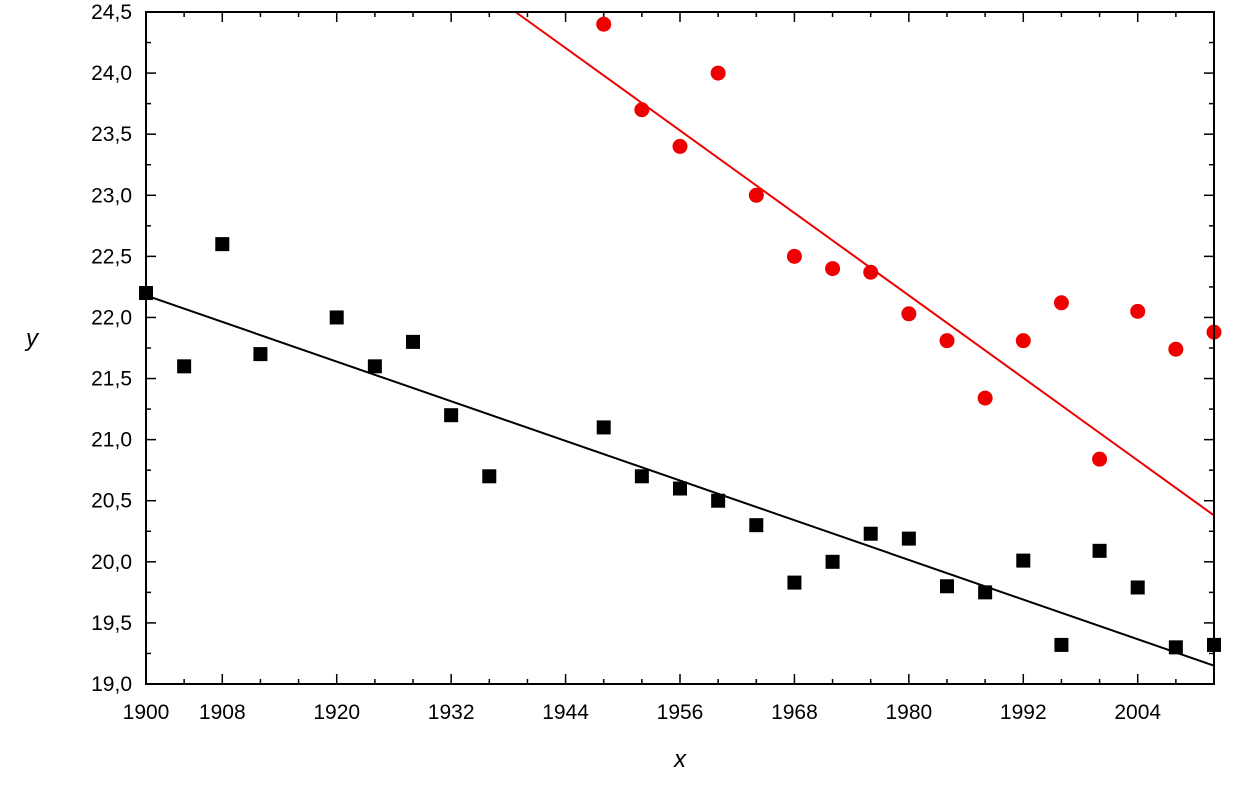 Image resolution: width=1244 pixels, height=790 pixels. What do you see at coordinates (111, 317) in the screenshot?
I see `y-tick-label: 22,0` at bounding box center [111, 317].